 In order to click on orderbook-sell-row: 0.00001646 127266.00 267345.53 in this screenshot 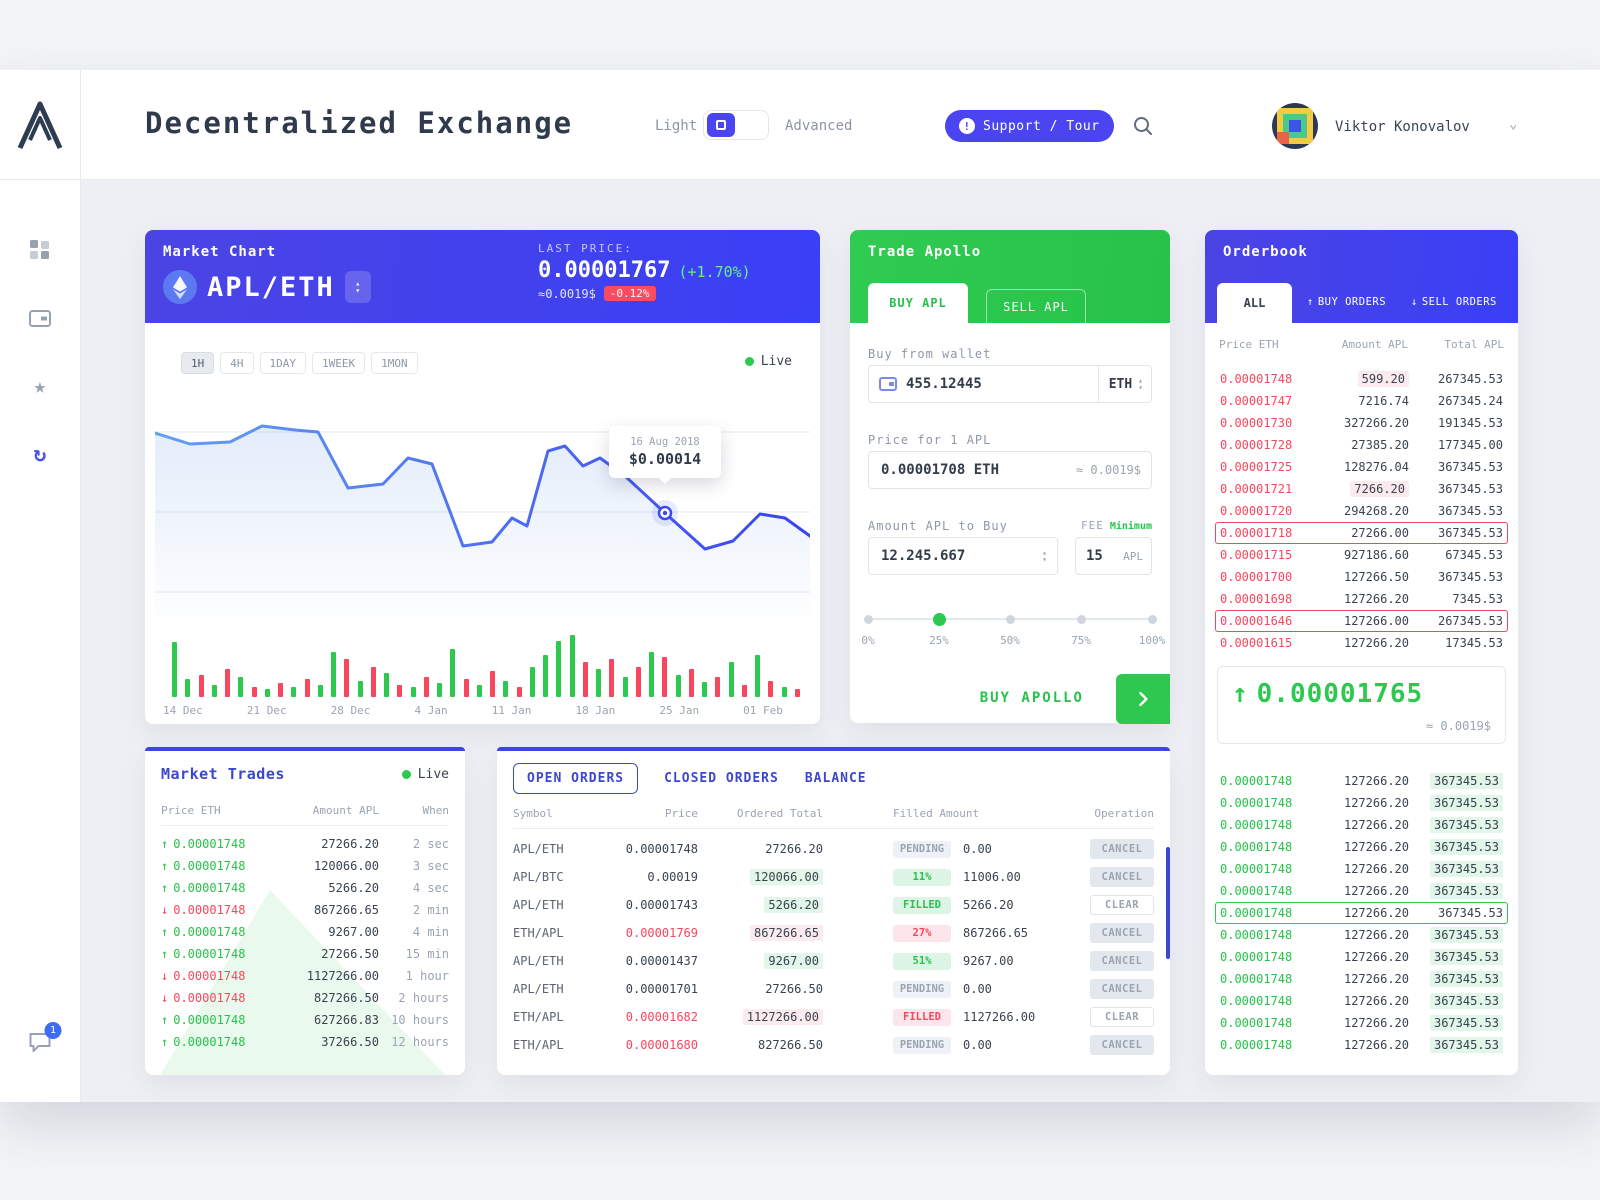, I will do `click(1361, 621)`.